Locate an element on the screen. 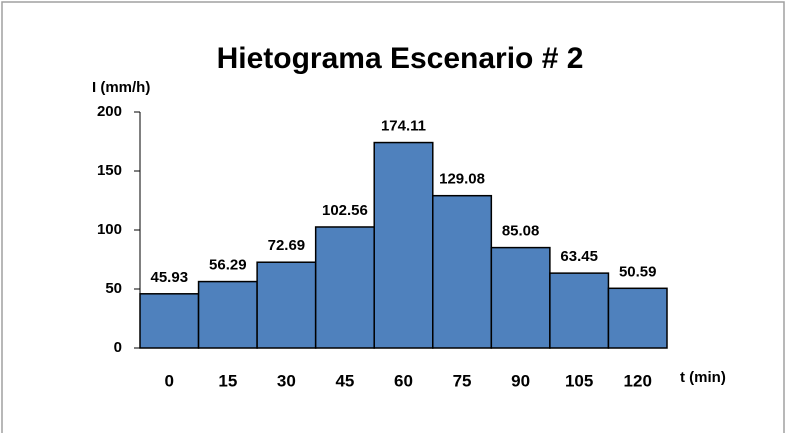 The width and height of the screenshot is (787, 433). data-label: 56.29 is located at coordinates (228, 265).